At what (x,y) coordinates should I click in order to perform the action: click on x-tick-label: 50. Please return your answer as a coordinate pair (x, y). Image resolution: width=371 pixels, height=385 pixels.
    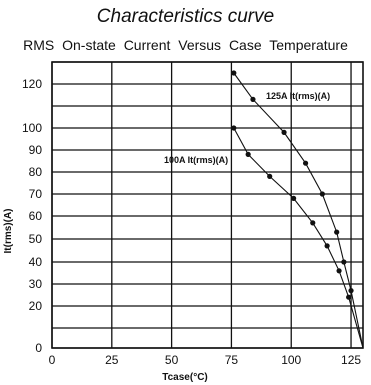
    Looking at the image, I should click on (172, 360).